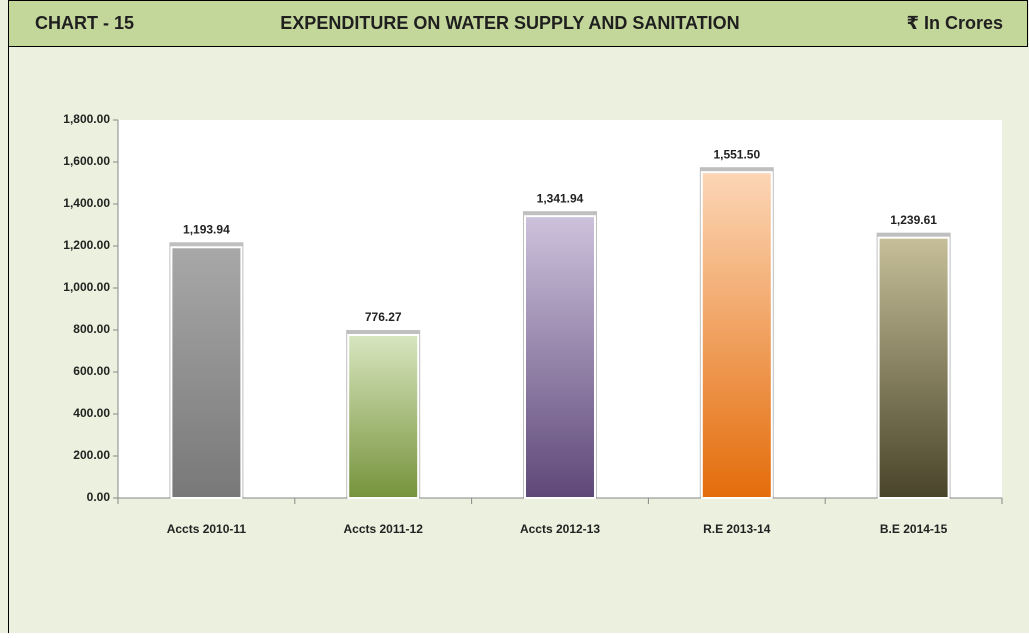 This screenshot has width=1029, height=638. Describe the element at coordinates (383, 317) in the screenshot. I see `data-label: 776.27` at that location.